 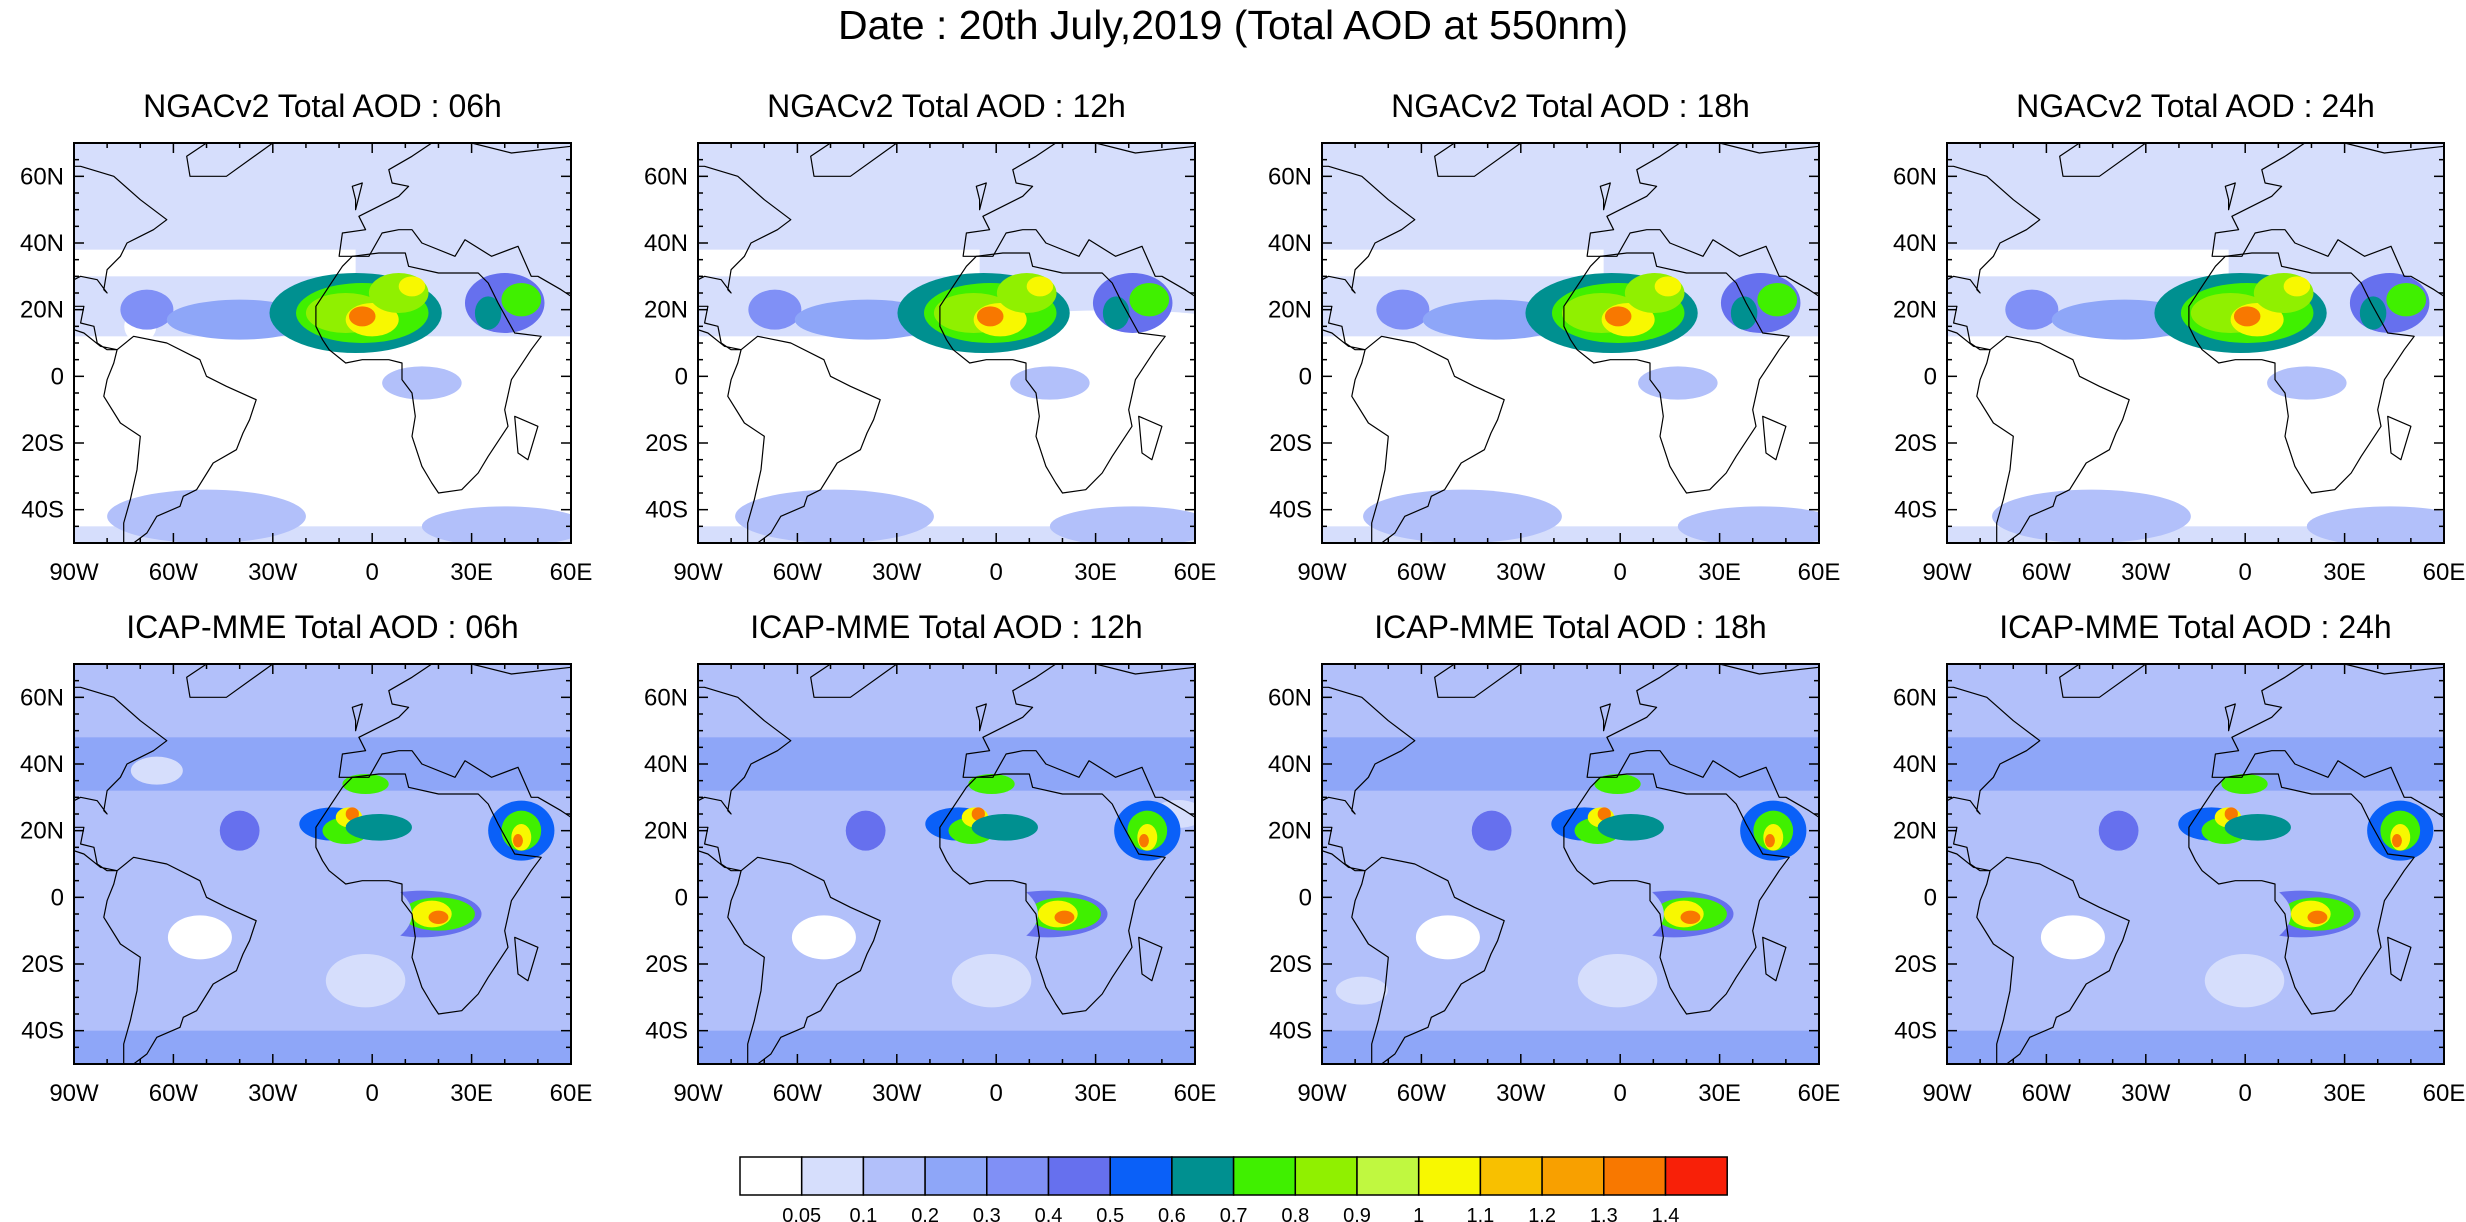 What do you see at coordinates (925, 1213) in the screenshot?
I see `colorbar-label: 0.2` at bounding box center [925, 1213].